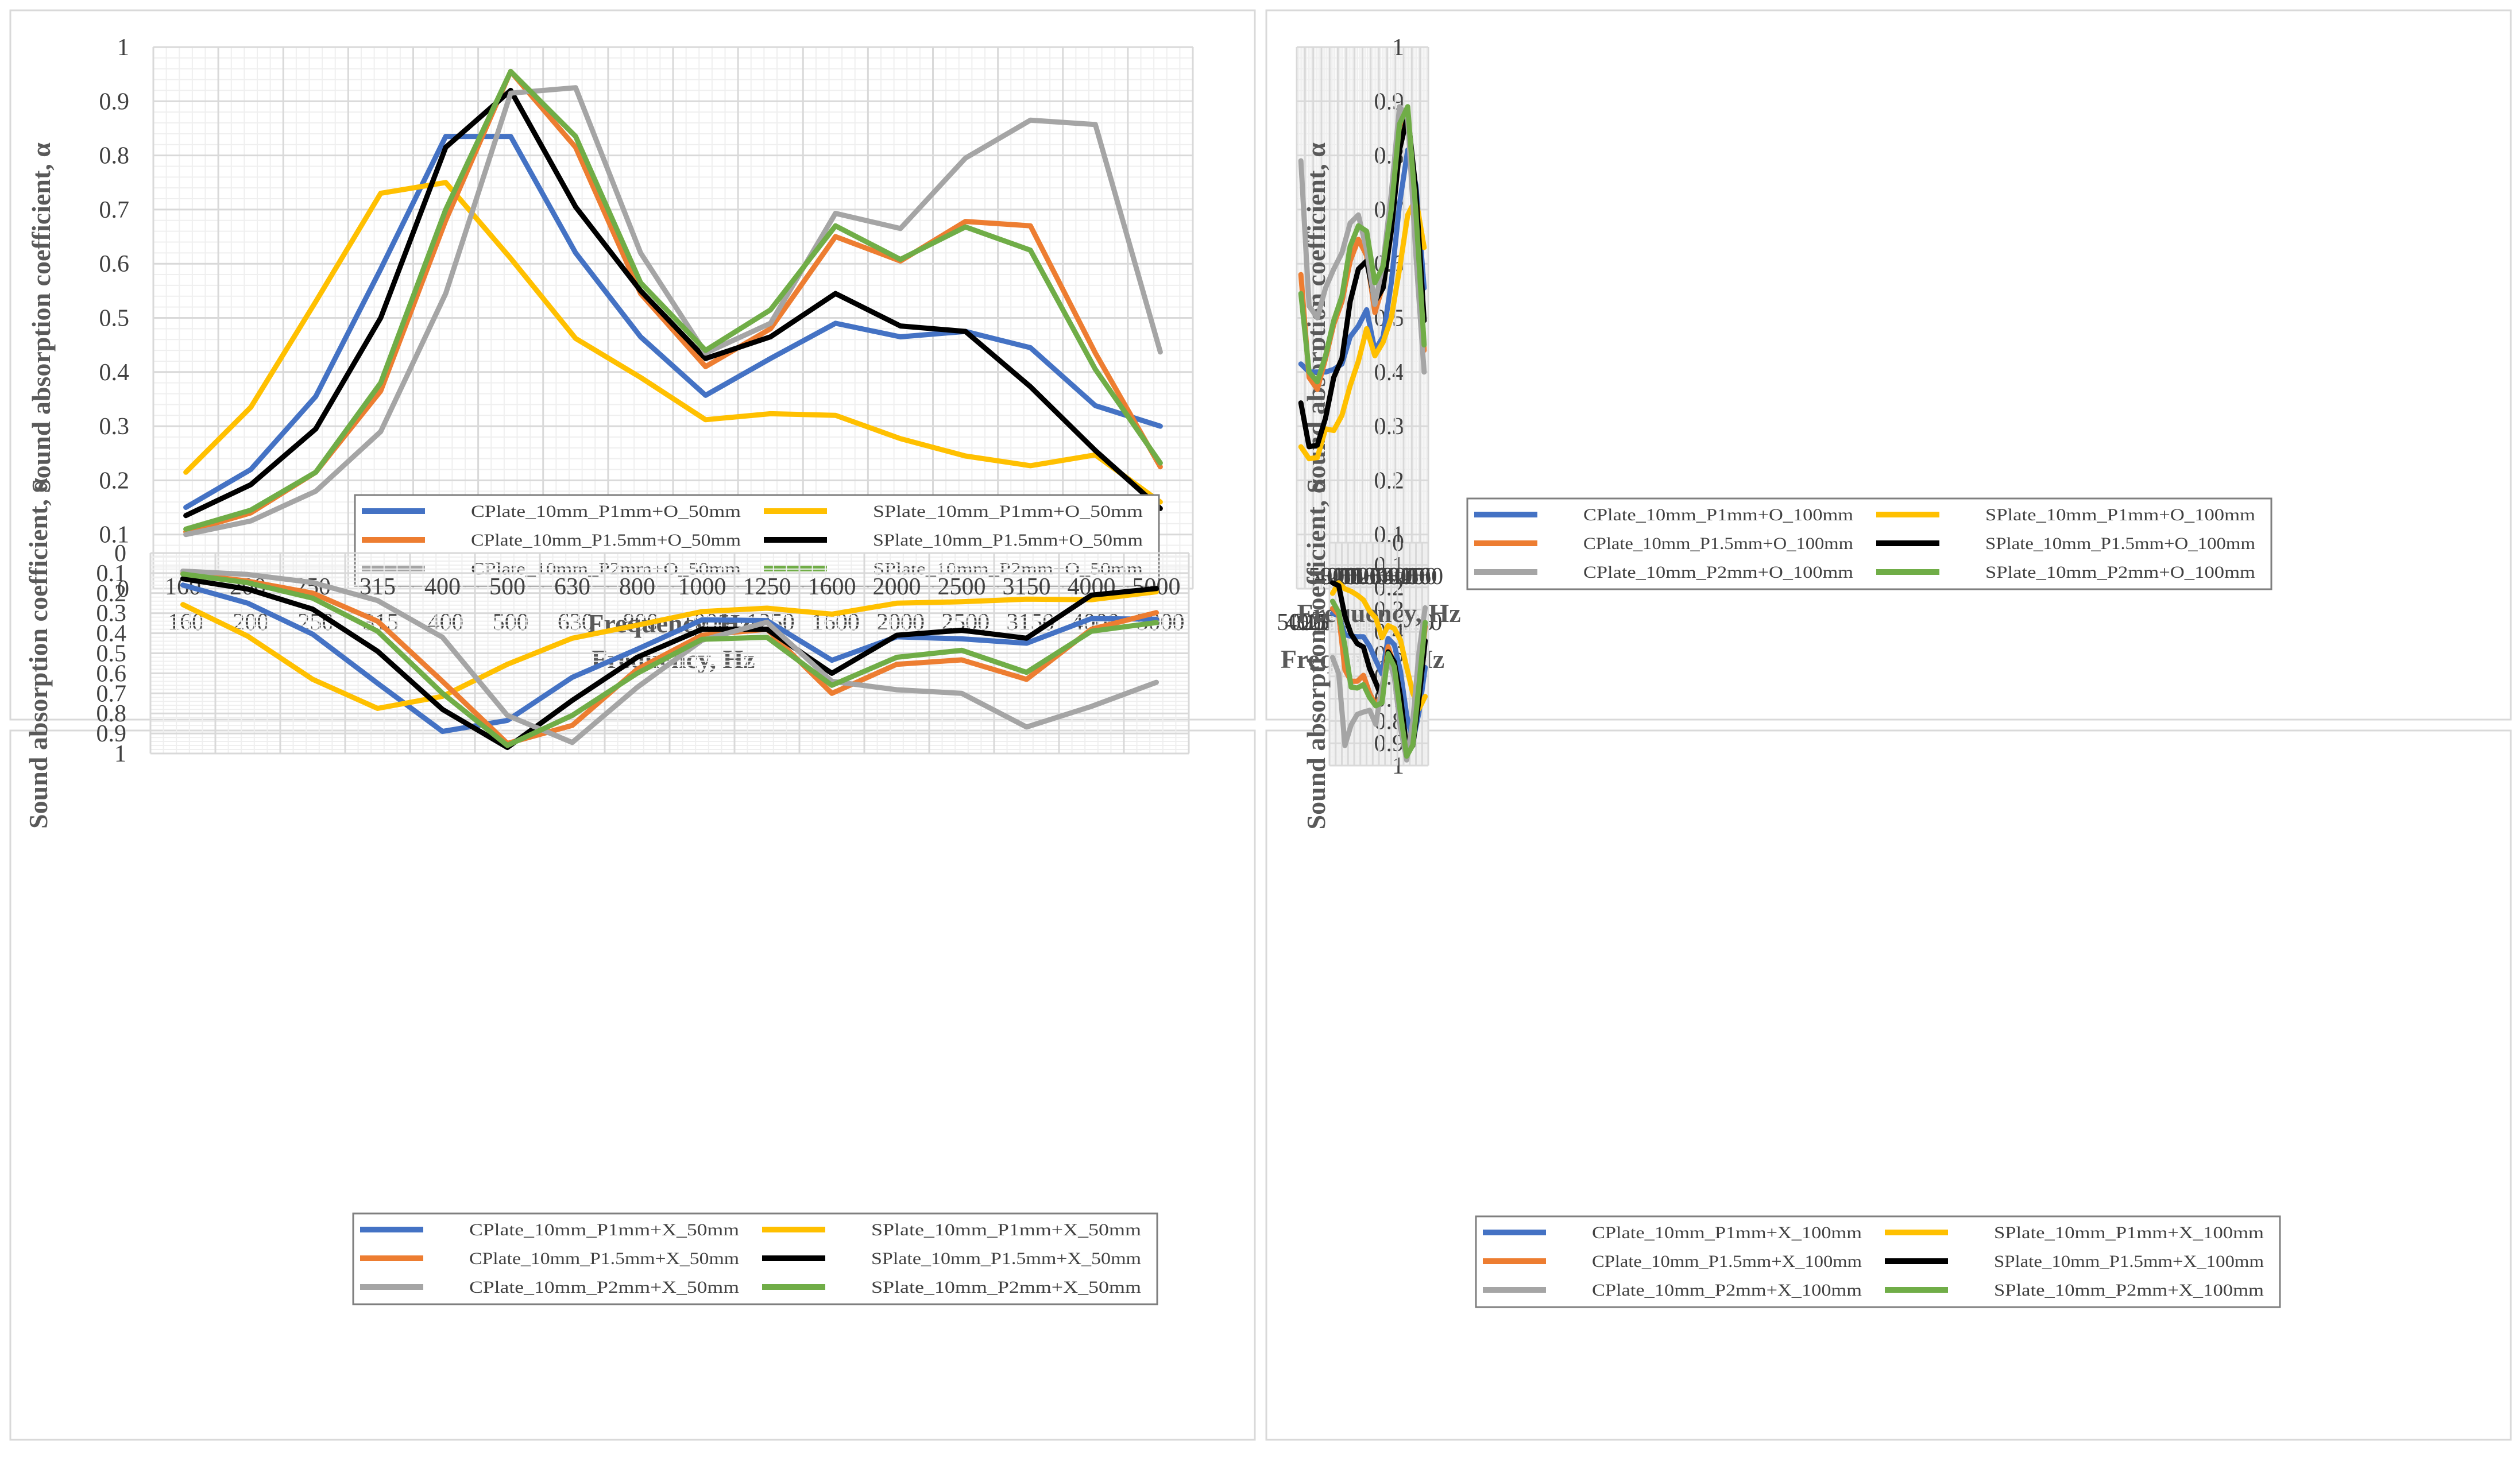 The height and width of the screenshot is (1457, 2520). Describe the element at coordinates (1425, 576) in the screenshot. I see `x-tick-label: 160` at that location.